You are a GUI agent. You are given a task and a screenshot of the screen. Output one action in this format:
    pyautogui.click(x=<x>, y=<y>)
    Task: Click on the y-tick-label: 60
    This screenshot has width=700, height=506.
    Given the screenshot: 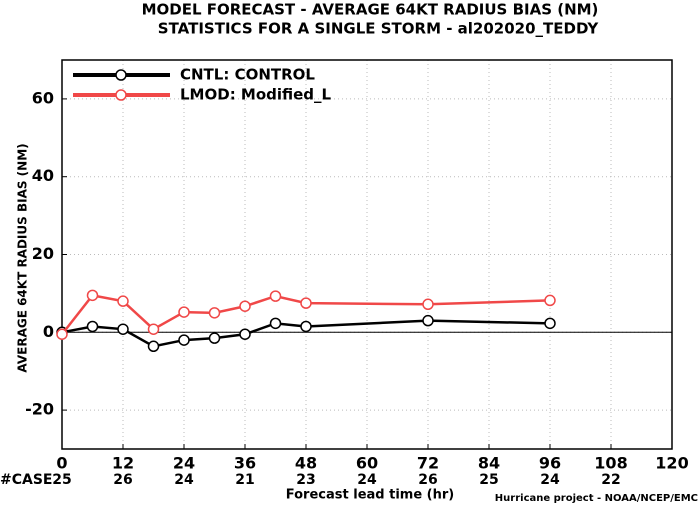 What is the action you would take?
    pyautogui.click(x=43, y=97)
    